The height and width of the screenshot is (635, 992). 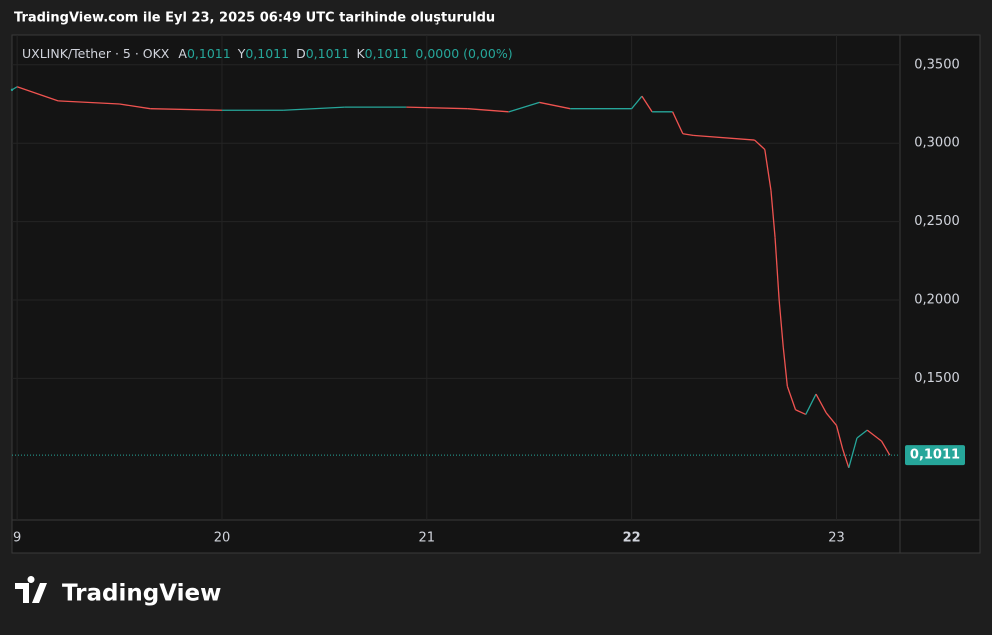 What do you see at coordinates (937, 143) in the screenshot?
I see `y-tick-label: 0,3000` at bounding box center [937, 143].